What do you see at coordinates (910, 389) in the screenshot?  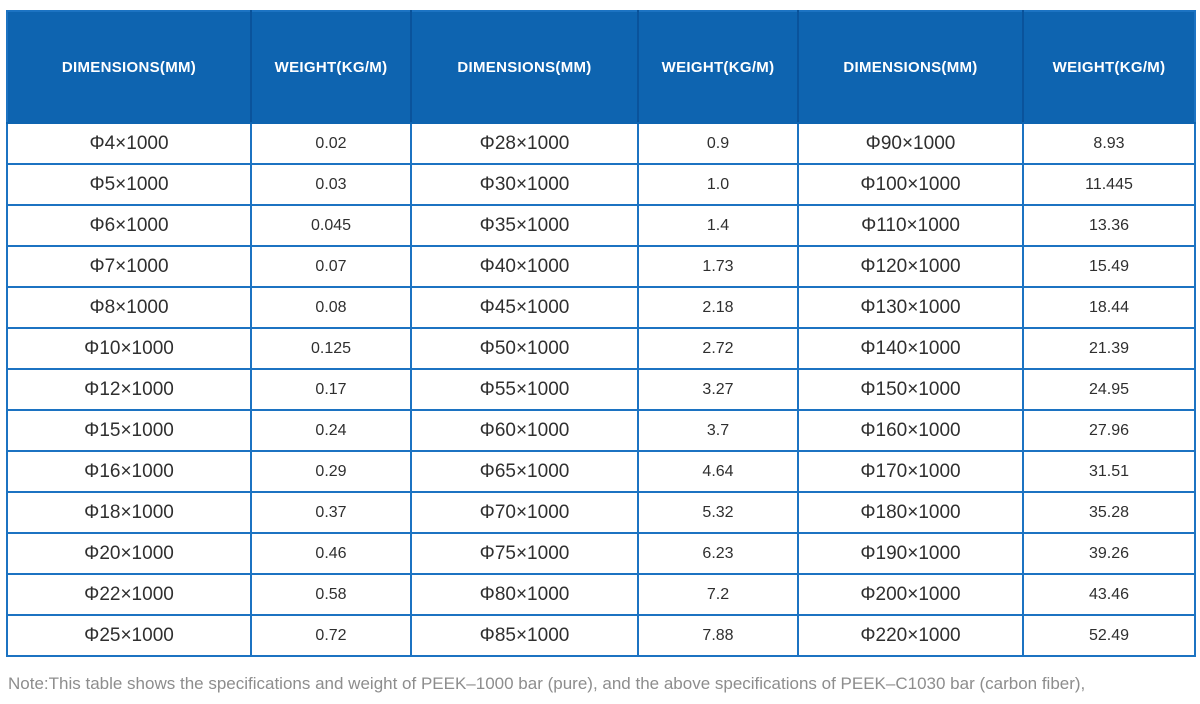 I see `dimension-cell: Φ150×1000` at bounding box center [910, 389].